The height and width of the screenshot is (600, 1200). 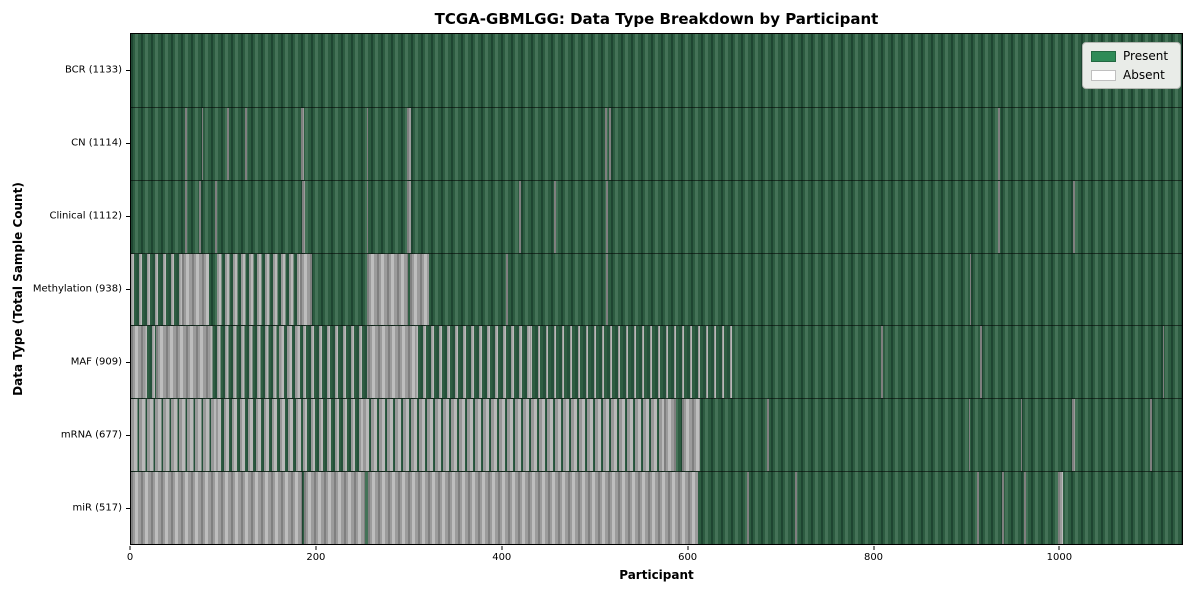 What do you see at coordinates (1146, 56) in the screenshot?
I see `legend-label-present: Present` at bounding box center [1146, 56].